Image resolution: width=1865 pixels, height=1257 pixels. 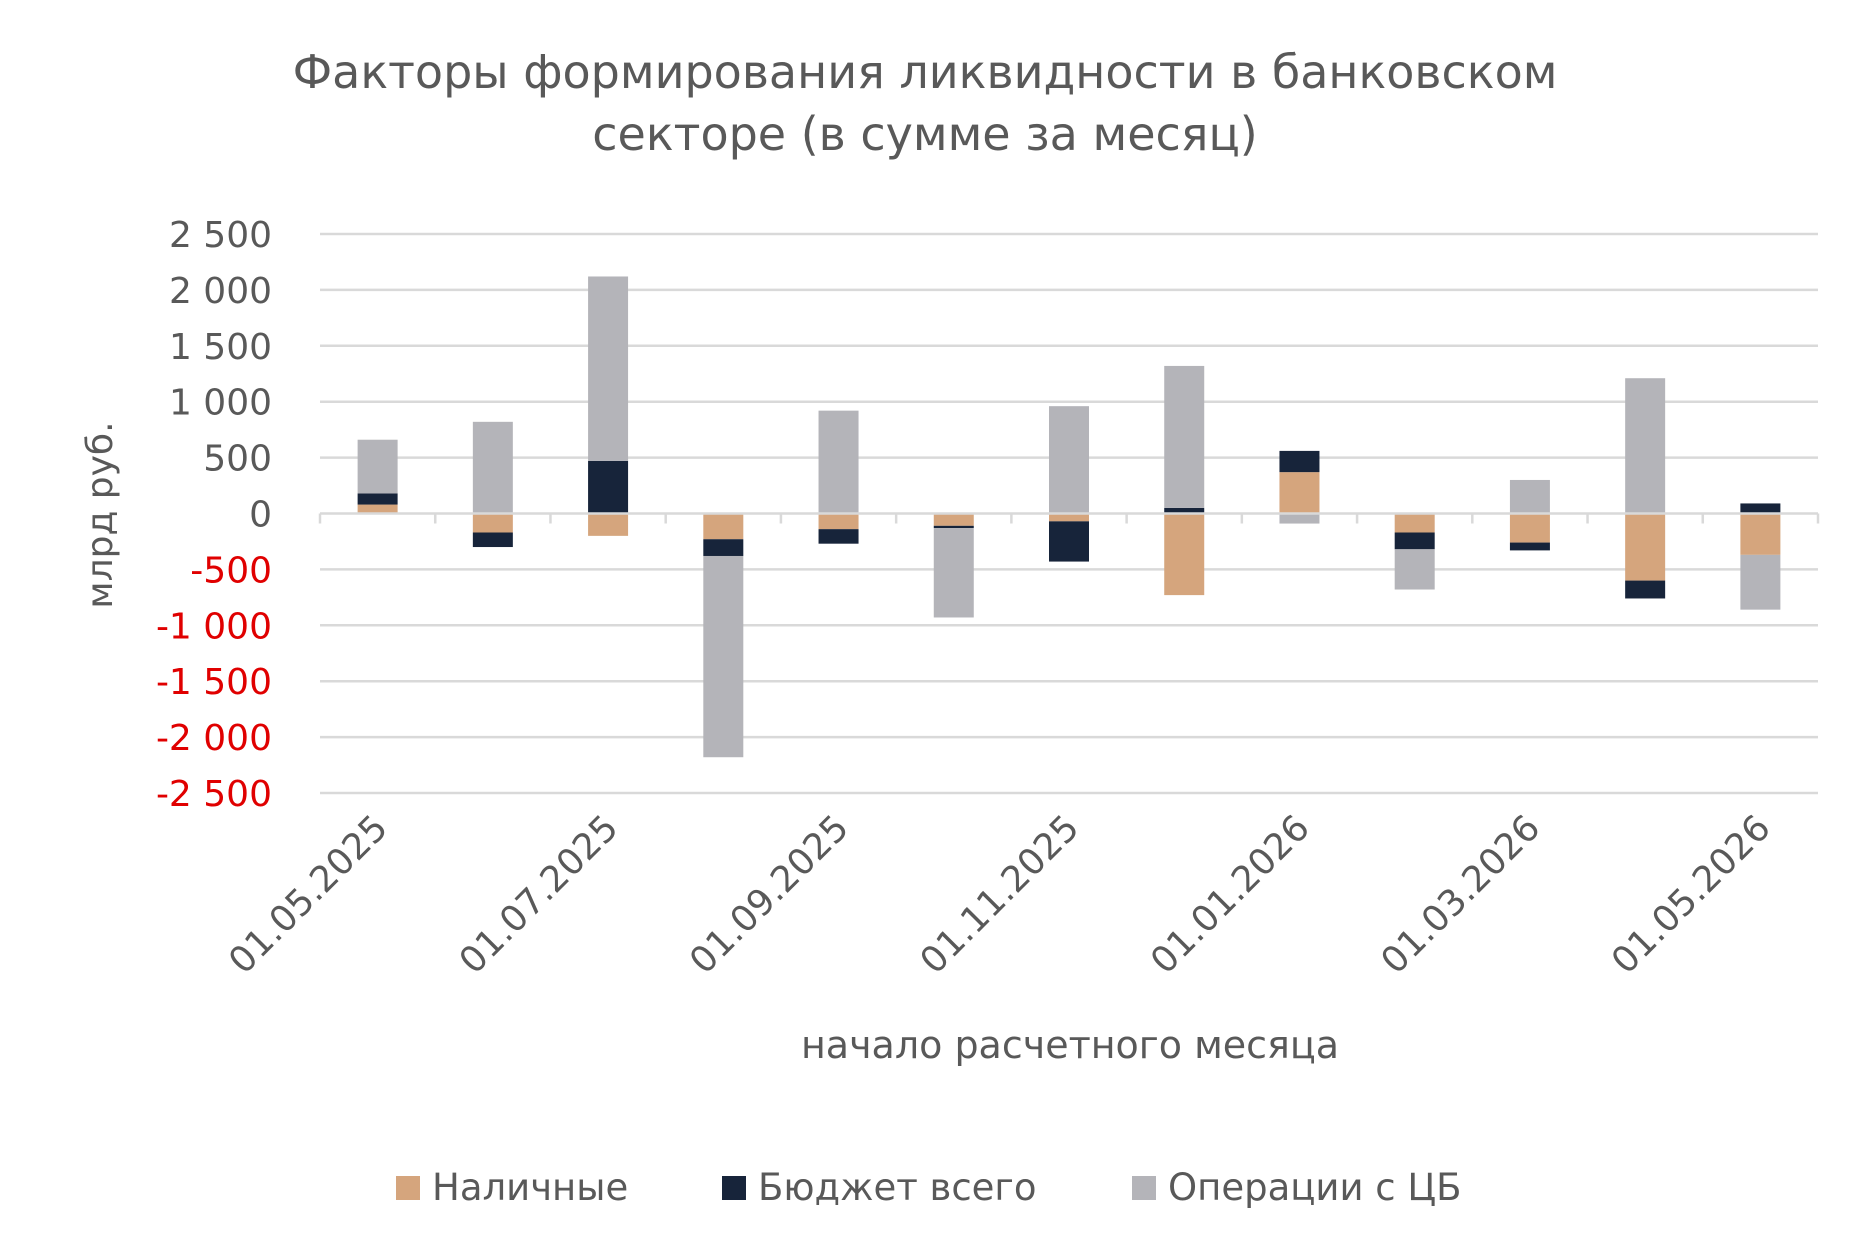 What do you see at coordinates (723, 526) in the screenshot?
I see `bar-1-01.08.2025` at bounding box center [723, 526].